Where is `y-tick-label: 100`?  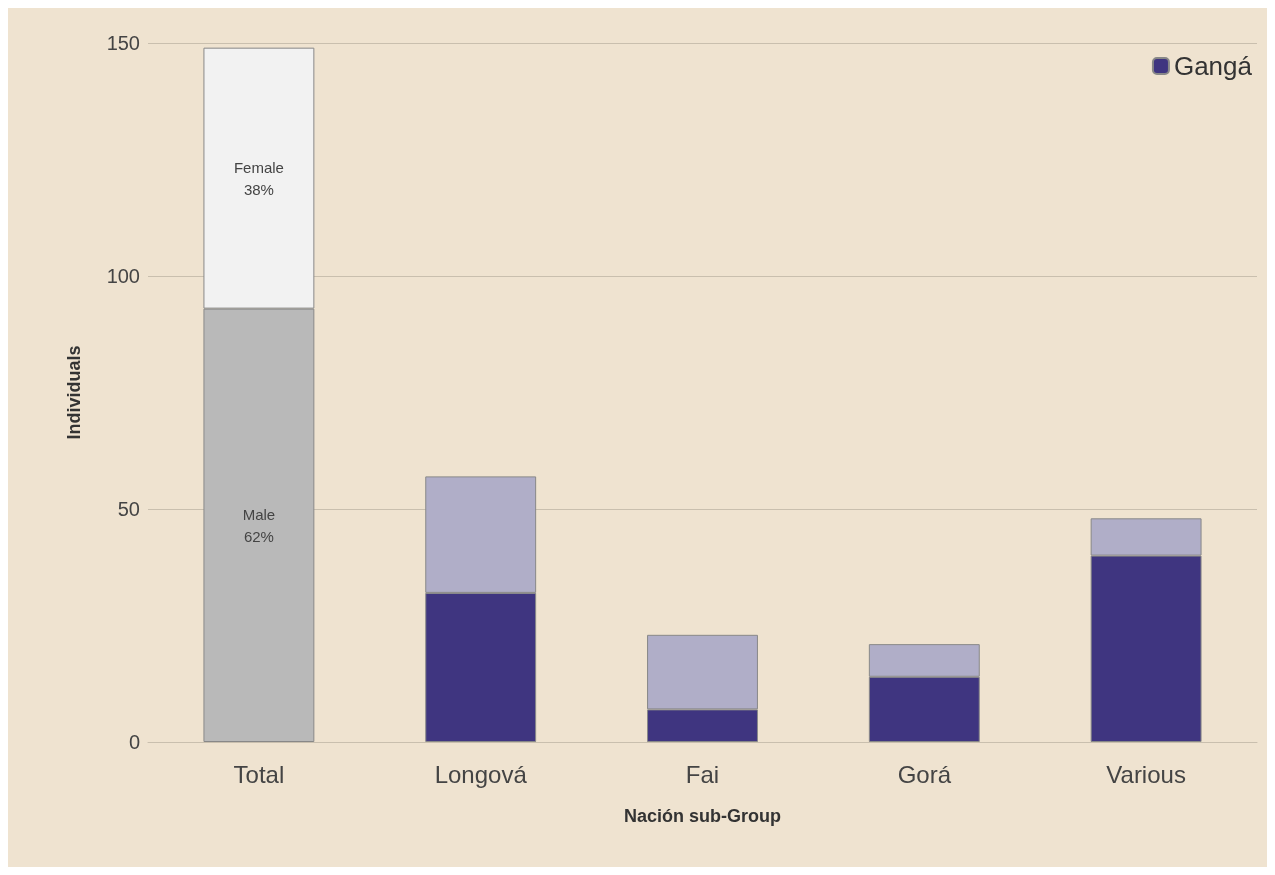
y-tick-label: 100 is located at coordinates (123, 276).